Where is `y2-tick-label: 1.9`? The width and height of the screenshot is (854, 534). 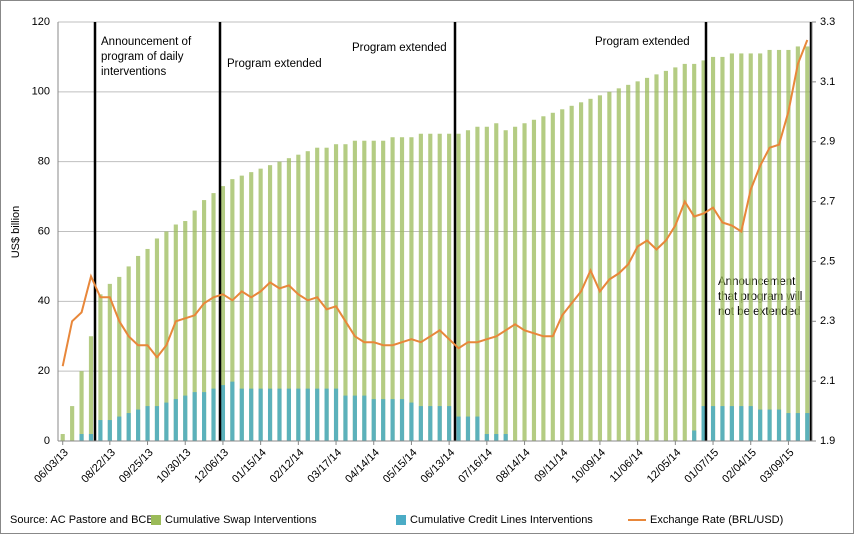
y2-tick-label: 1.9 is located at coordinates (827, 441).